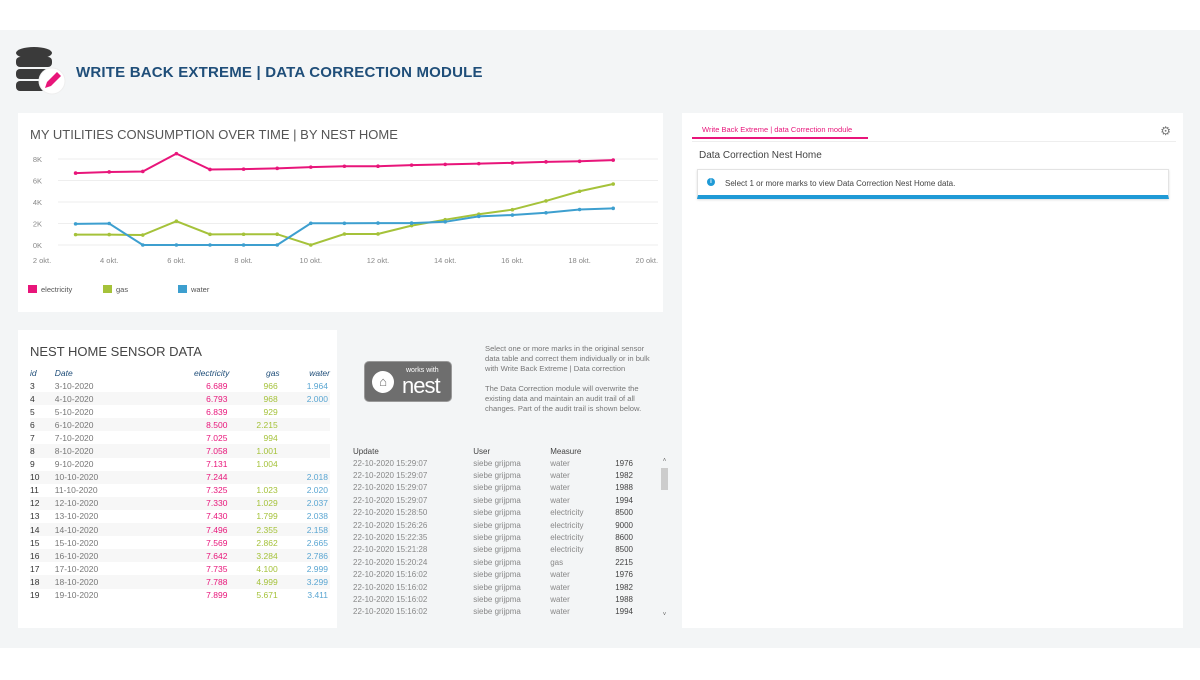  I want to click on cell-gas: 968, so click(254, 399).